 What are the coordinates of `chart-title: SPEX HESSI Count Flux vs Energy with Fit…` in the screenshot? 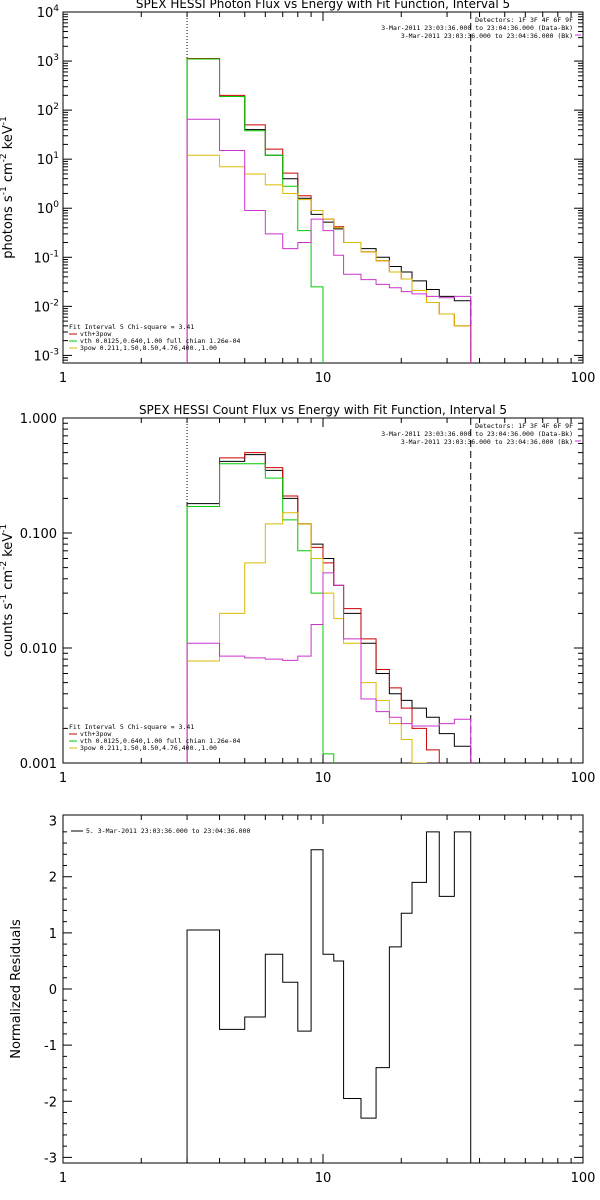 It's located at (323, 410).